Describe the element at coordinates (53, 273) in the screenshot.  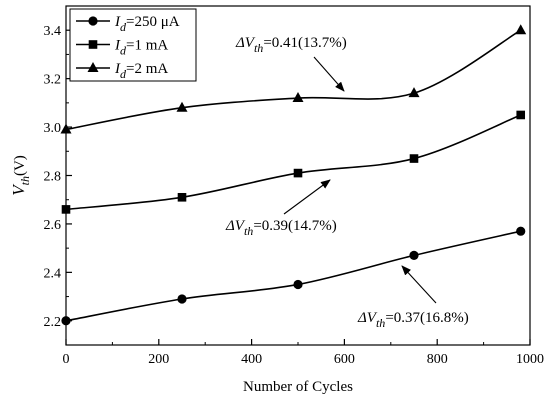
I see `y-tick-label: 2.4` at that location.